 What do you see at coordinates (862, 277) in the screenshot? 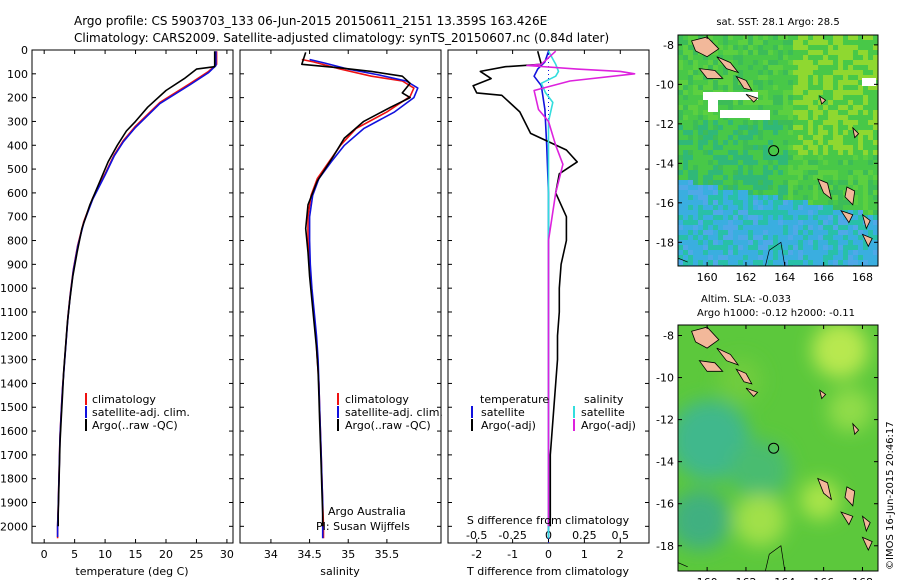
I see `map-x-tick-label: 168` at bounding box center [862, 277].